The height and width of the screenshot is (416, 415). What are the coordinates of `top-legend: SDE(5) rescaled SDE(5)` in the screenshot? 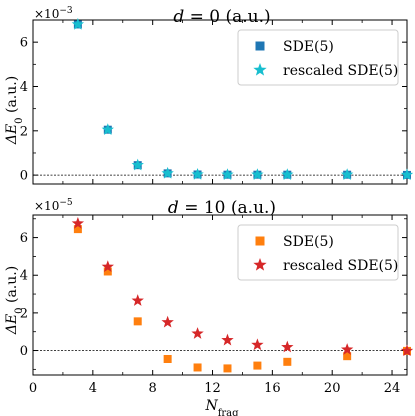 It's located at (318, 57).